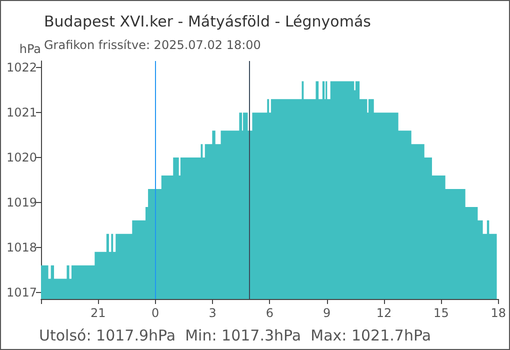 Image resolution: width=510 pixels, height=350 pixels. I want to click on y-tick-label: 1021, so click(21, 113).